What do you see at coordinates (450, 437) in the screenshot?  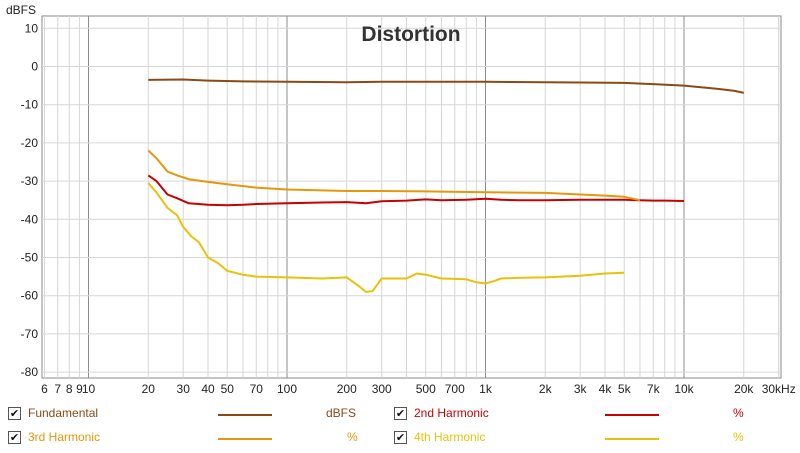 I see `legend-label-4th-harmonic: 4th Harmonic` at bounding box center [450, 437].